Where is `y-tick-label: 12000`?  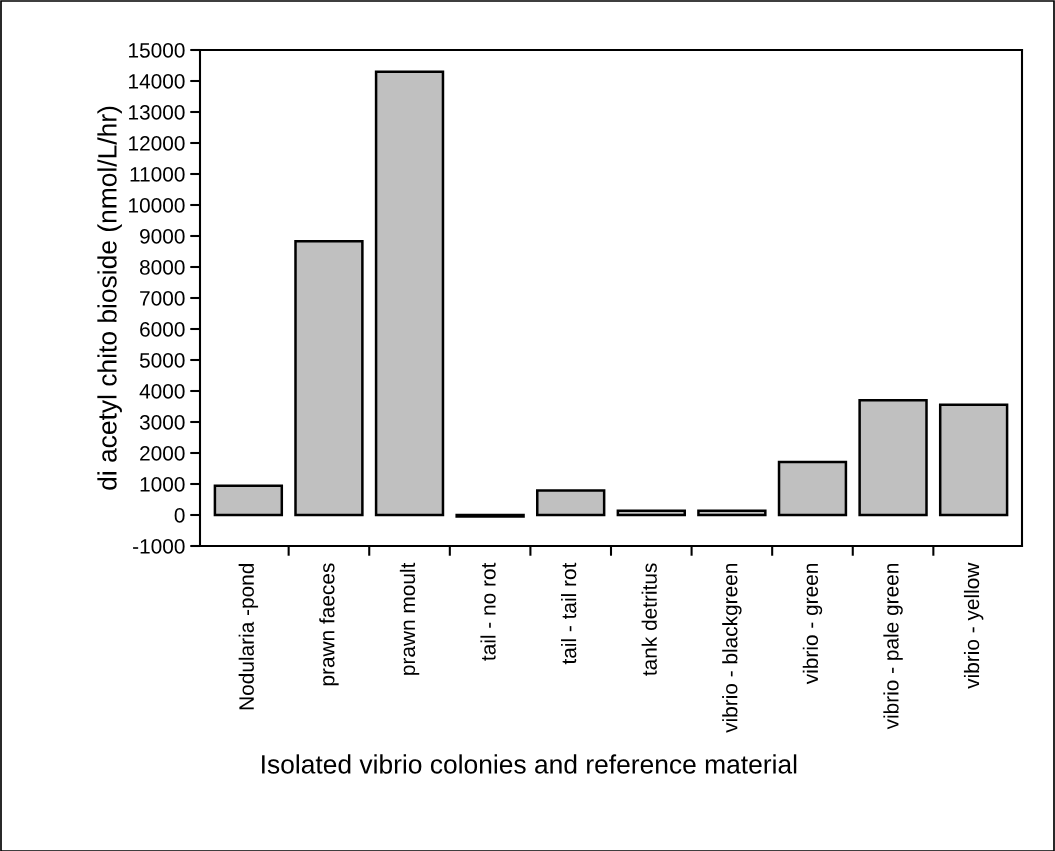 y-tick-label: 12000 is located at coordinates (157, 143).